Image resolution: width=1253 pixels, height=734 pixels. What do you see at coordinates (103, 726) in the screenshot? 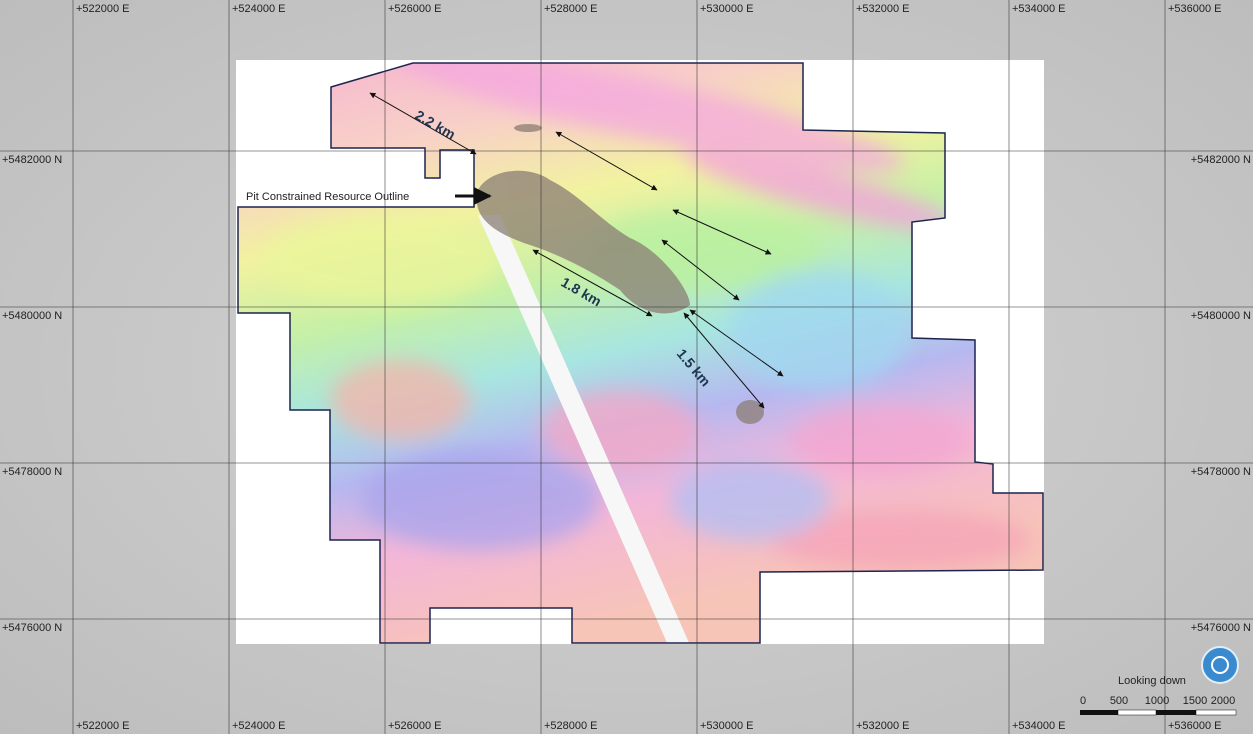
I see `easting-label-bottom: +522000 E` at bounding box center [103, 726].